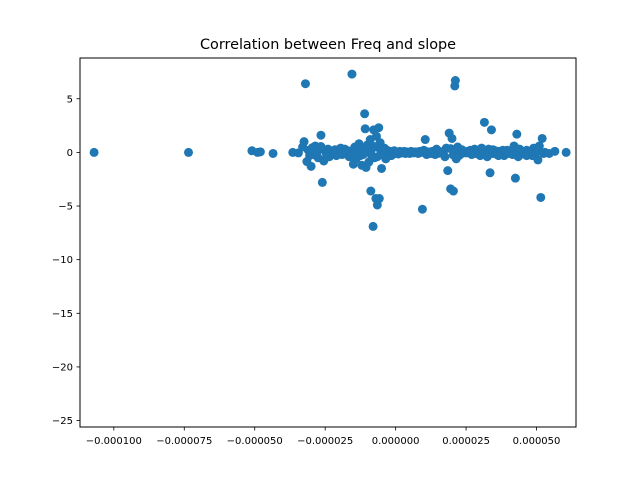 The width and height of the screenshot is (640, 484). What do you see at coordinates (65, 207) in the screenshot?
I see `y-tick-label: −5` at bounding box center [65, 207].